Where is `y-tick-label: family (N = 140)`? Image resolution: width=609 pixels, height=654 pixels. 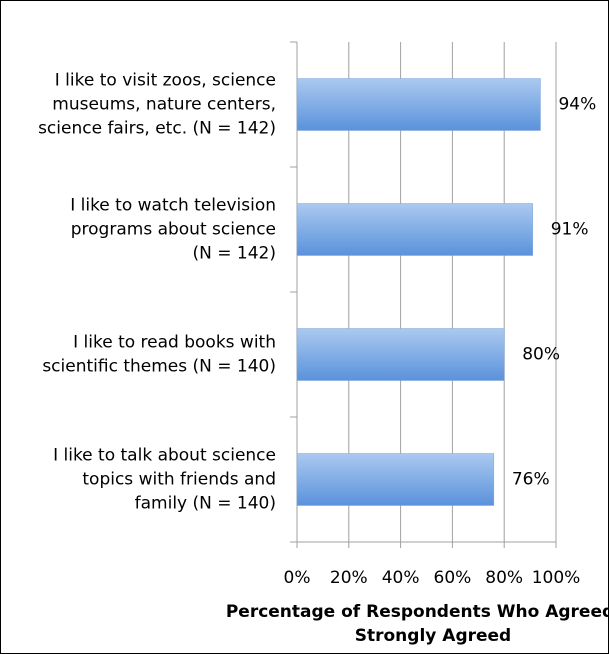
y-tick-label: family (N = 140) is located at coordinates (205, 504).